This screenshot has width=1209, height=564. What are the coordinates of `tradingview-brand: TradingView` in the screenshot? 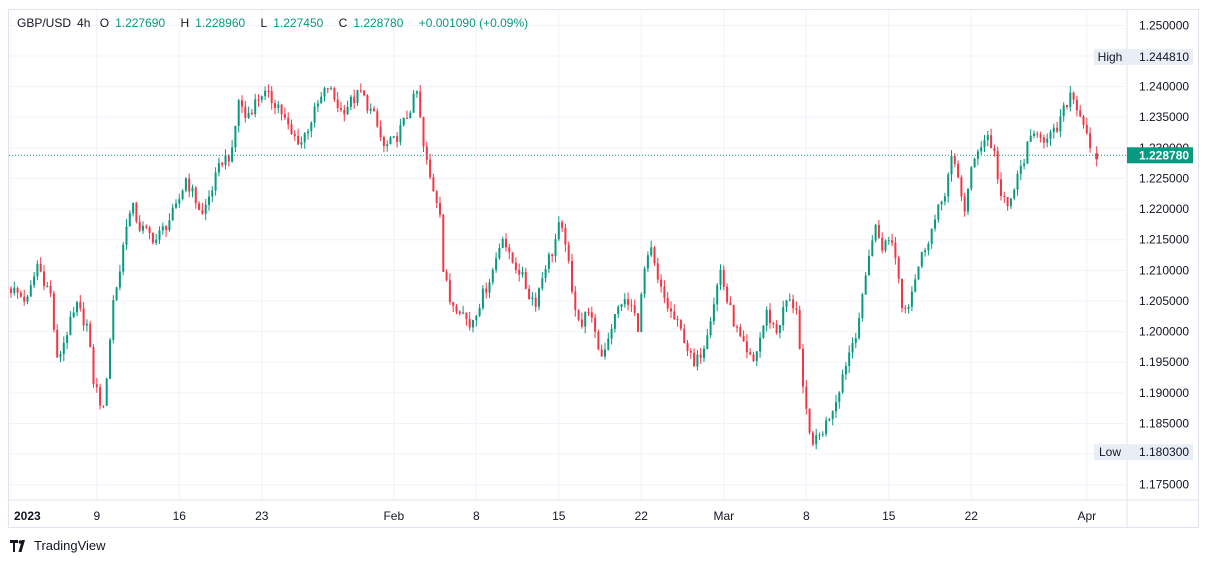 It's located at (58, 545).